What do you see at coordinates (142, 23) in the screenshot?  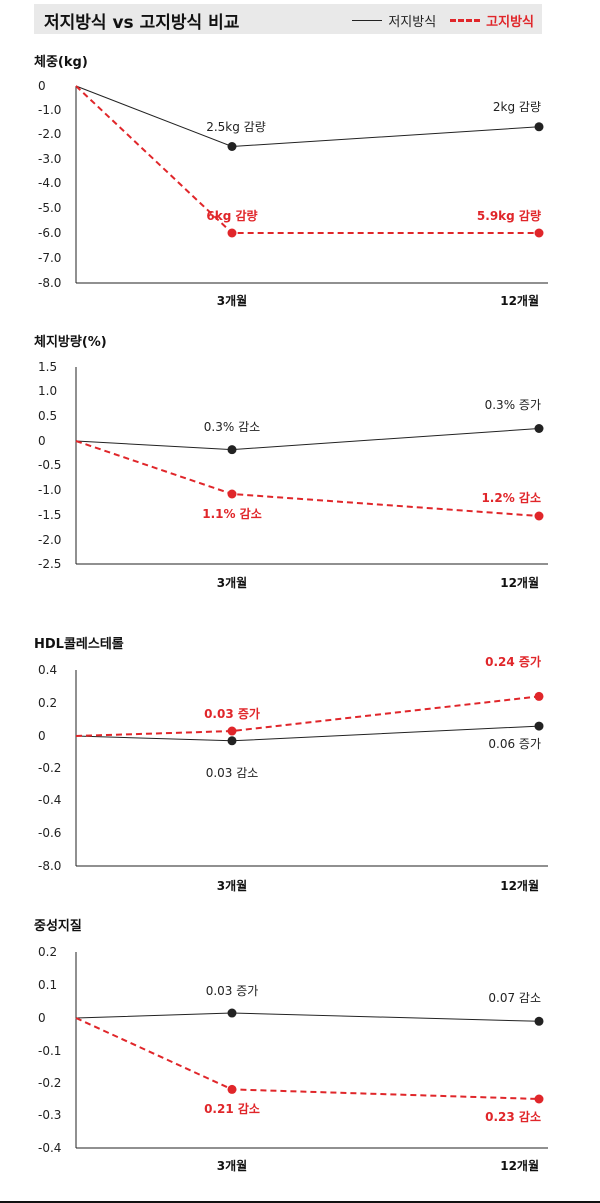 I see `header-title: 저지방식 vs 고지방식 비교` at bounding box center [142, 23].